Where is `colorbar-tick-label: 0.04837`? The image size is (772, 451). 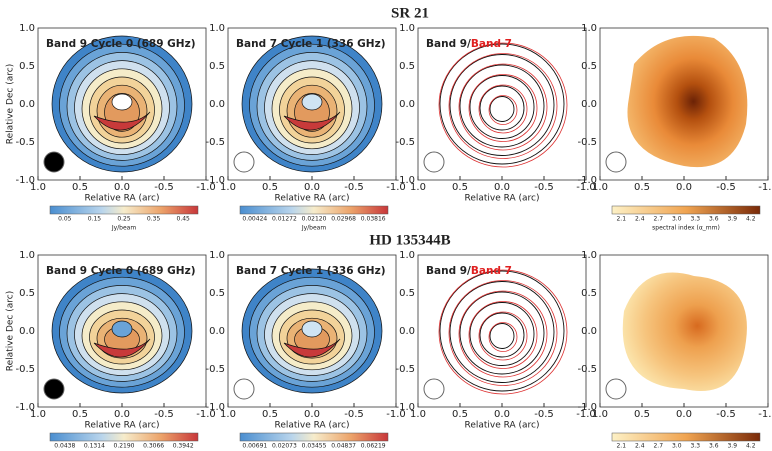 colorbar-tick-label: 0.04837 is located at coordinates (343, 446).